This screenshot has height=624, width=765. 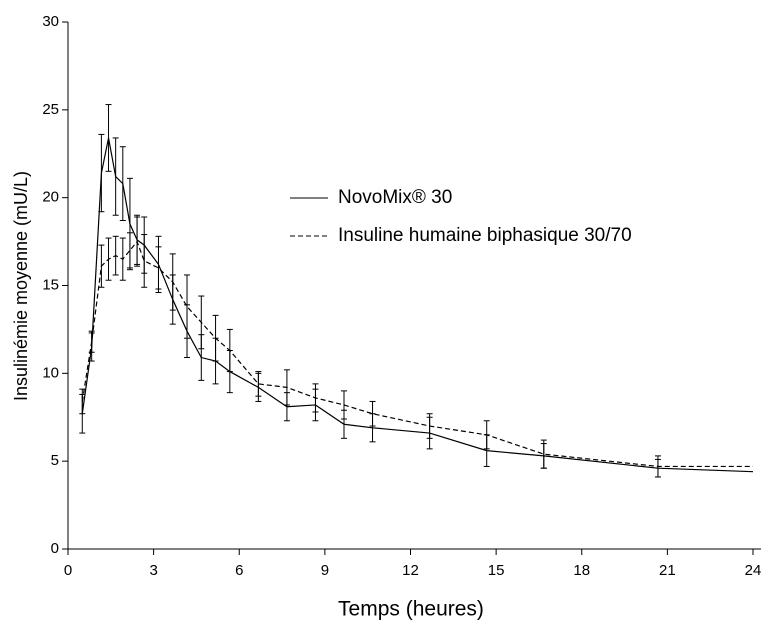 I want to click on y-tick-label: 25, so click(x=50, y=109).